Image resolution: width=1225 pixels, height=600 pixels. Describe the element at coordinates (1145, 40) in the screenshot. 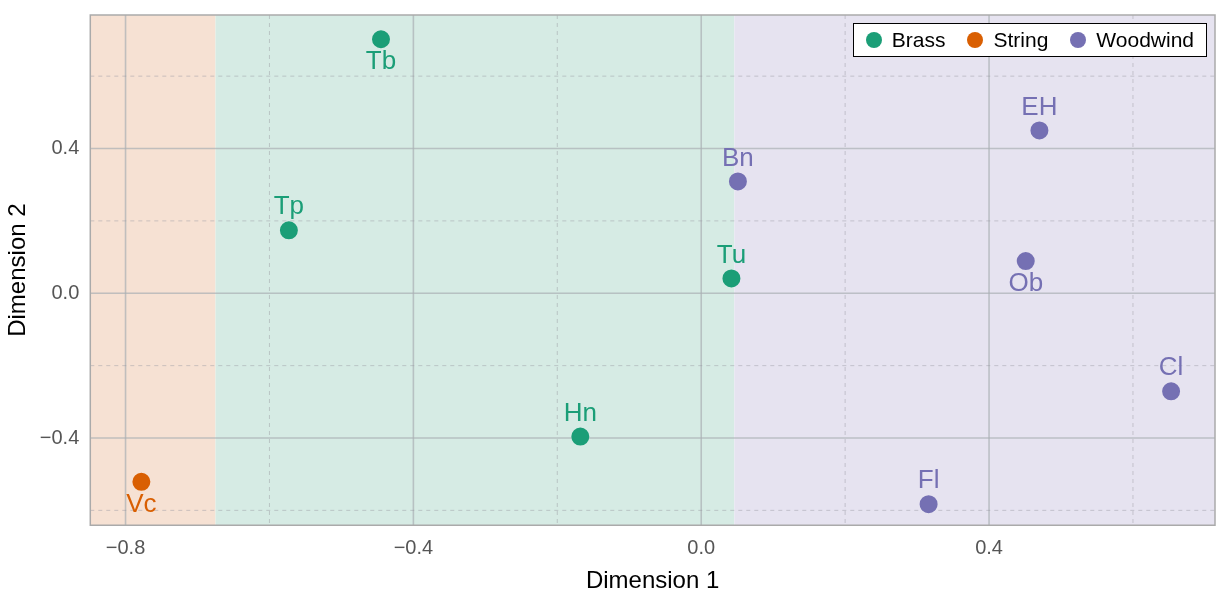

I see `legend-label: Woodwind` at that location.